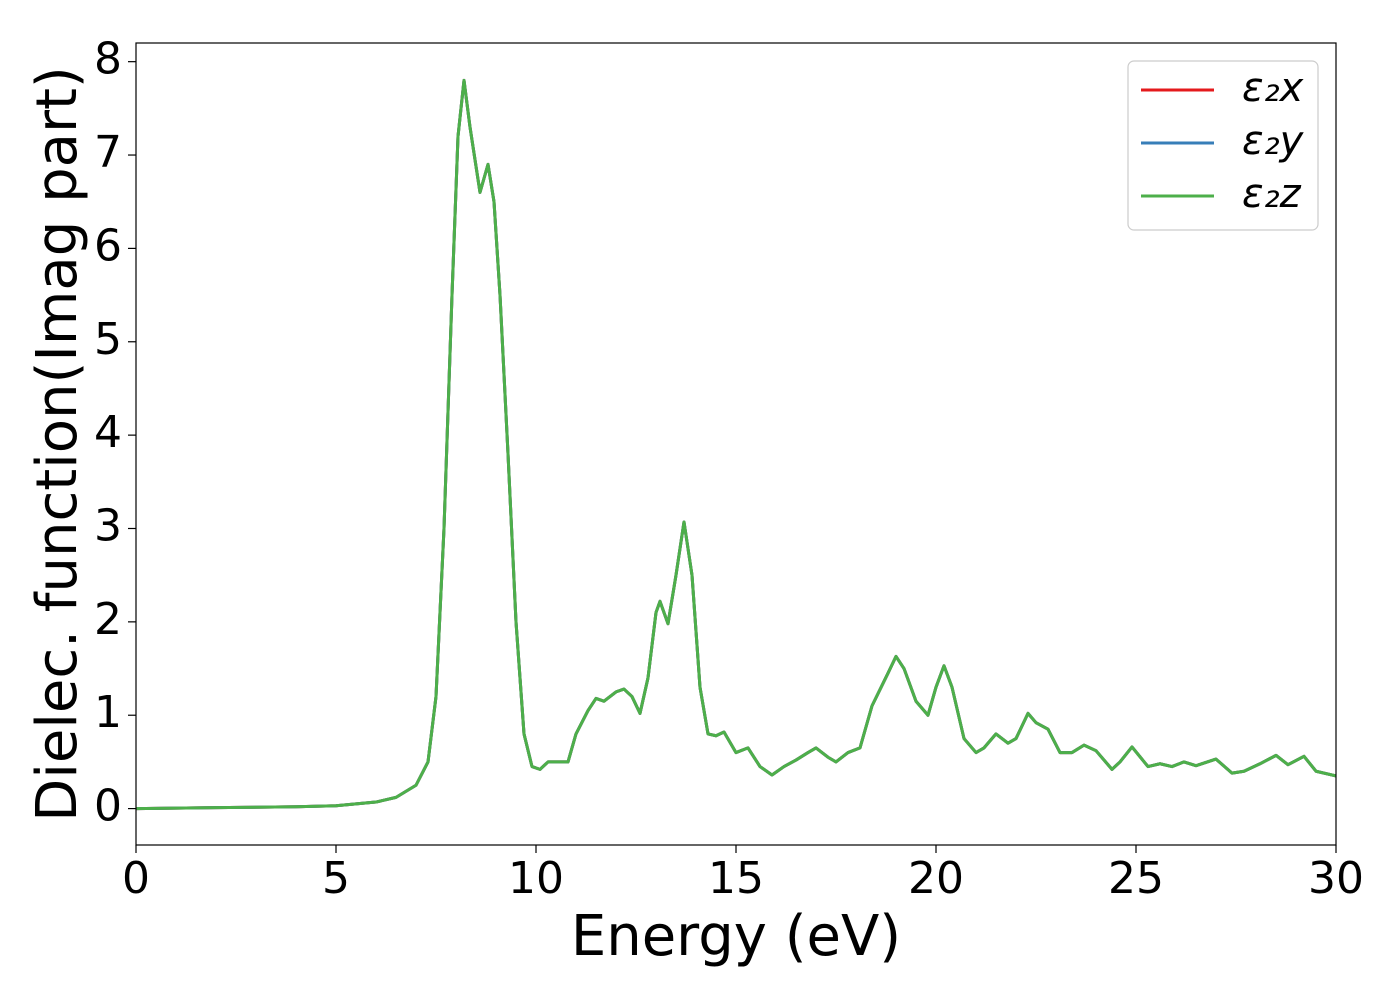  Describe the element at coordinates (736, 936) in the screenshot. I see `x-axis-label: Energy (eV)` at that location.